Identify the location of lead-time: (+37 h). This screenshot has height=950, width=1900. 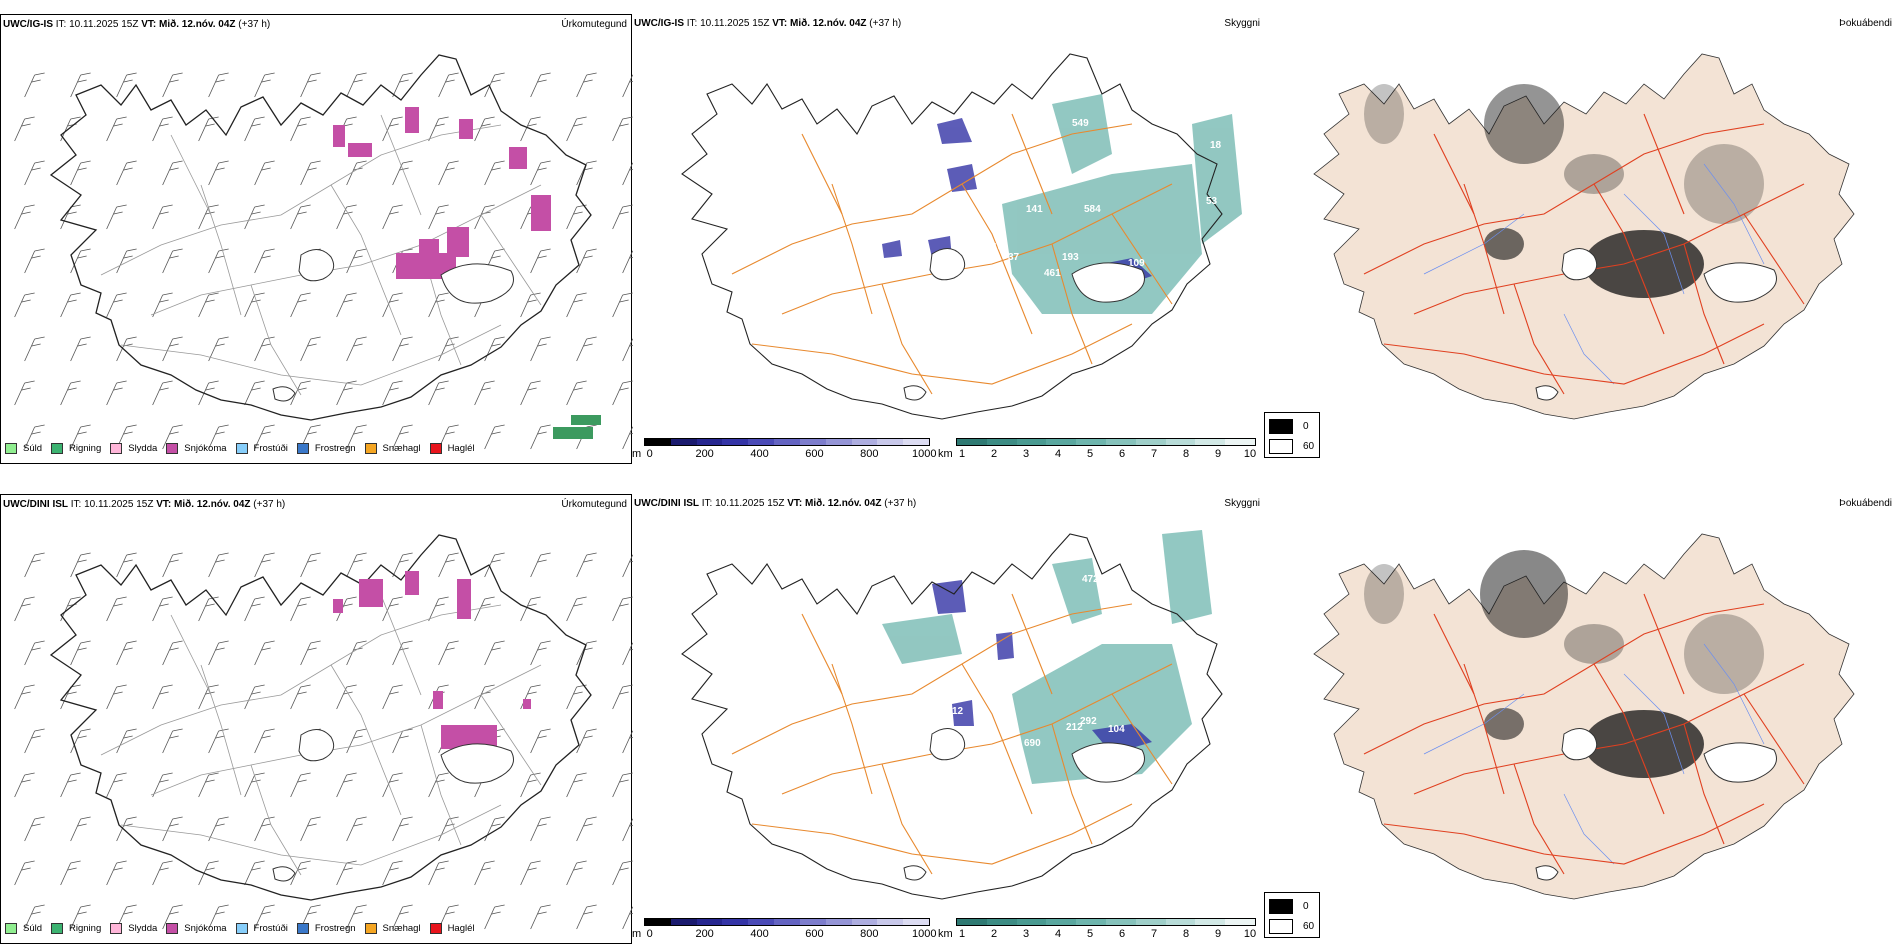
(885, 23).